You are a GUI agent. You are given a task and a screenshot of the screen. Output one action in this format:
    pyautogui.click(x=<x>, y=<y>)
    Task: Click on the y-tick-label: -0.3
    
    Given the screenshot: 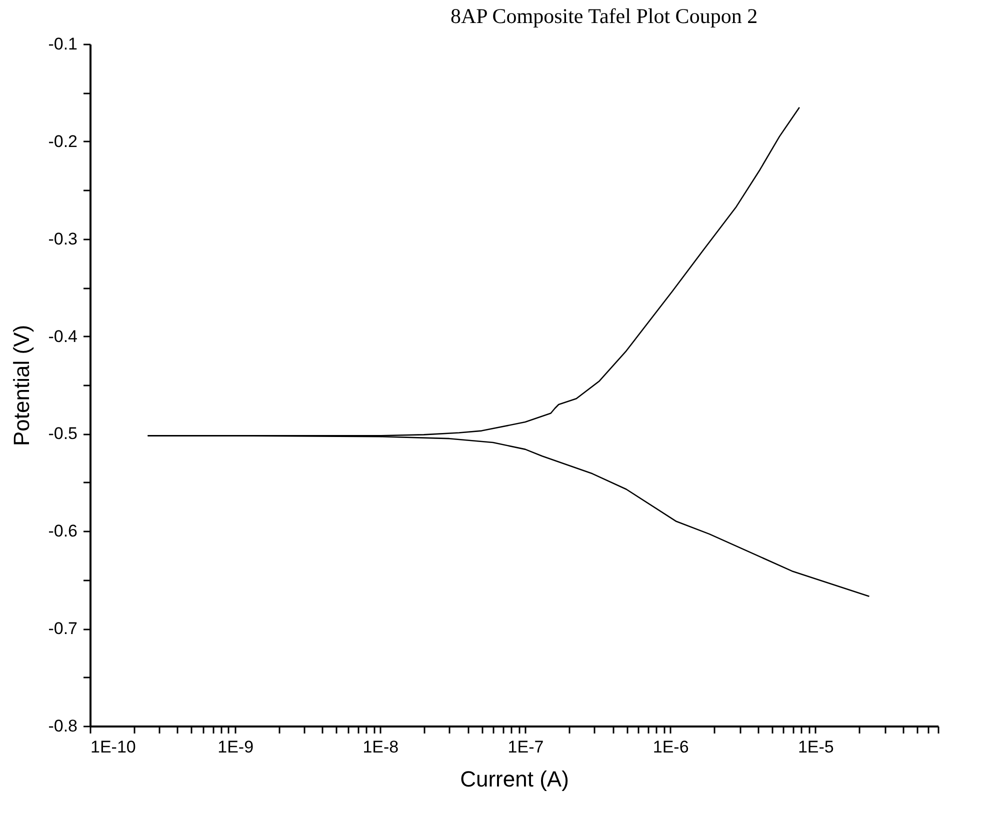 What is the action you would take?
    pyautogui.click(x=63, y=238)
    